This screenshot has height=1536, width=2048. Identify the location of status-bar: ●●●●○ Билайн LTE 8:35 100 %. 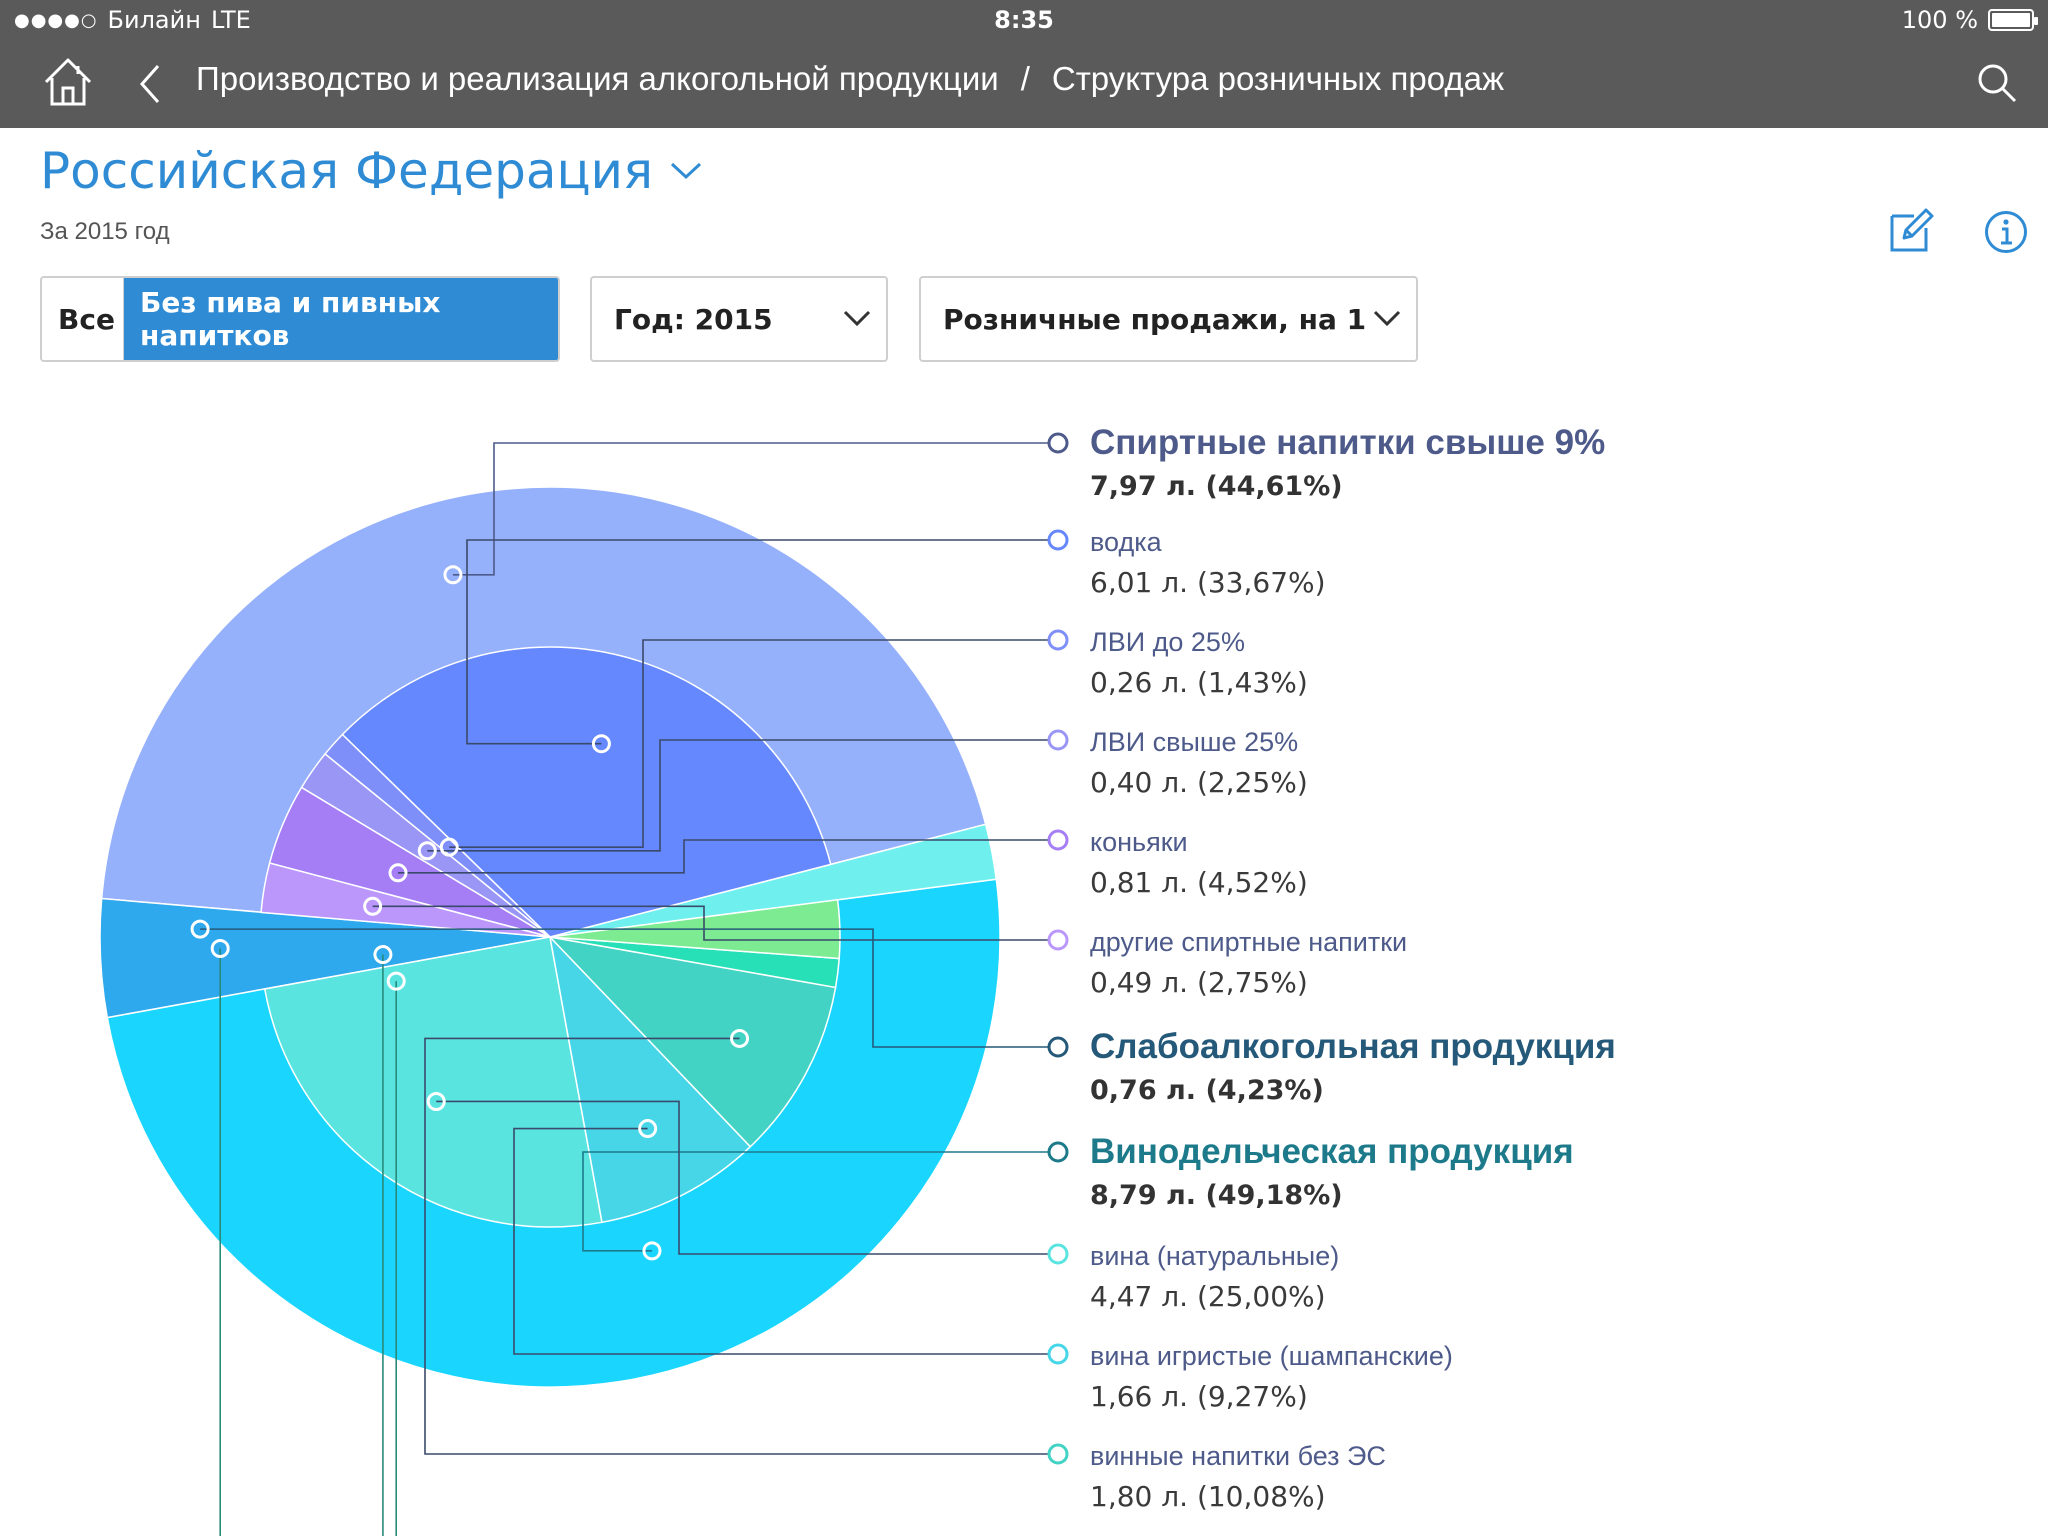
(1024, 20).